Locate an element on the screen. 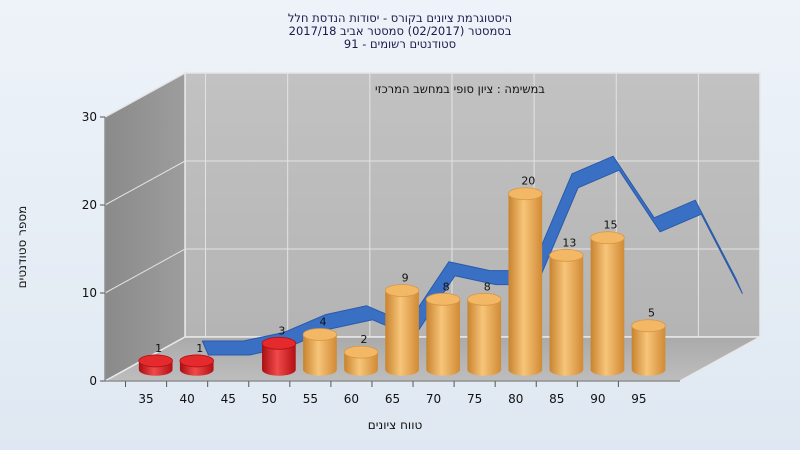 The width and height of the screenshot is (800, 450). bar-value-label: 13 is located at coordinates (569, 242).